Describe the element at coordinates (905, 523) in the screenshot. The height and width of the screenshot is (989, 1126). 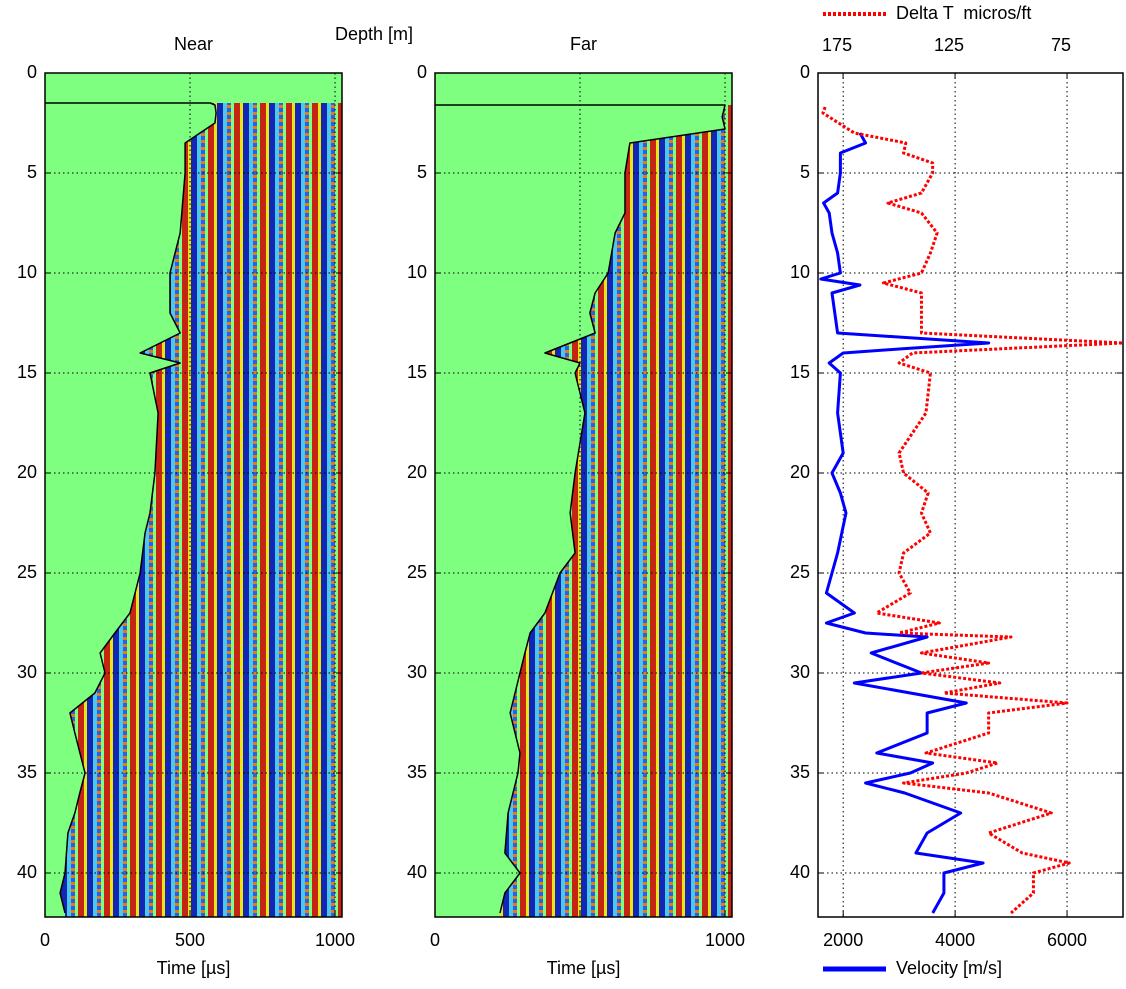
I see `log-curve` at that location.